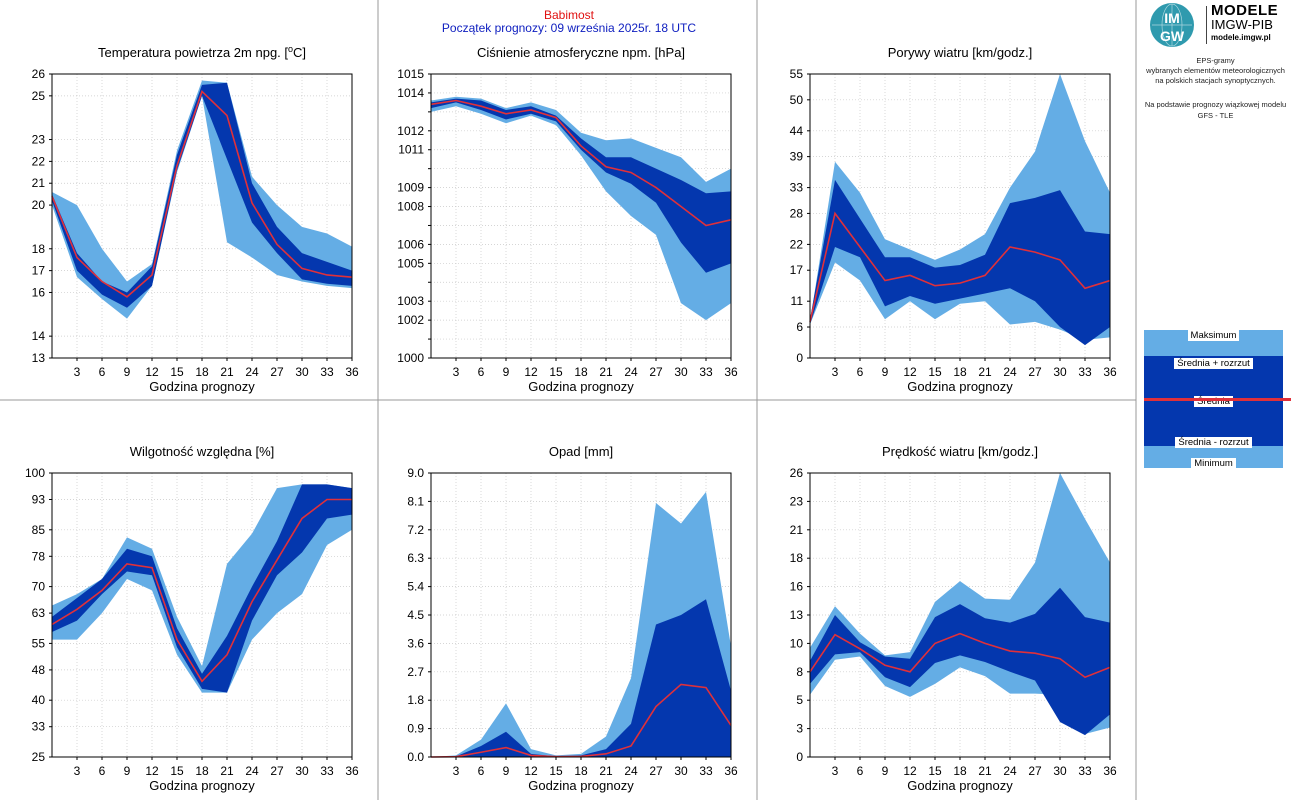  Describe the element at coordinates (797, 643) in the screenshot. I see `y-tick-label: 10` at that location.